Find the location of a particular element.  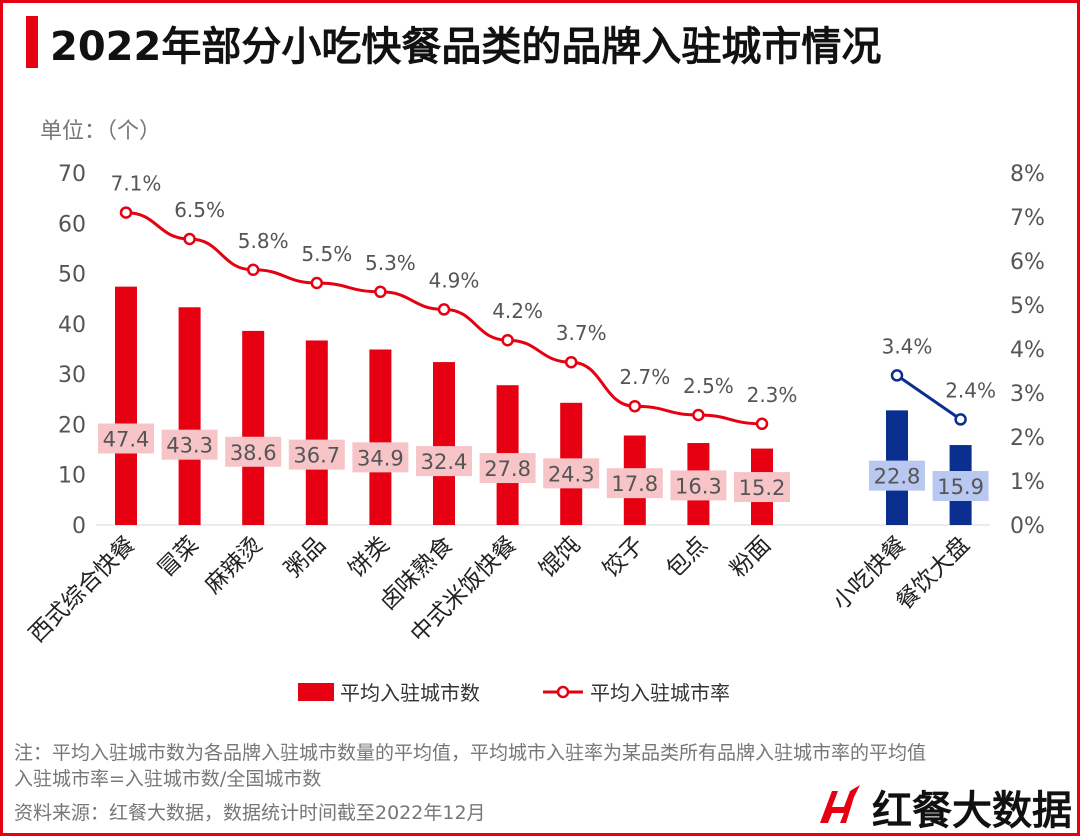

y-right-tick-label: 1% is located at coordinates (1027, 482).